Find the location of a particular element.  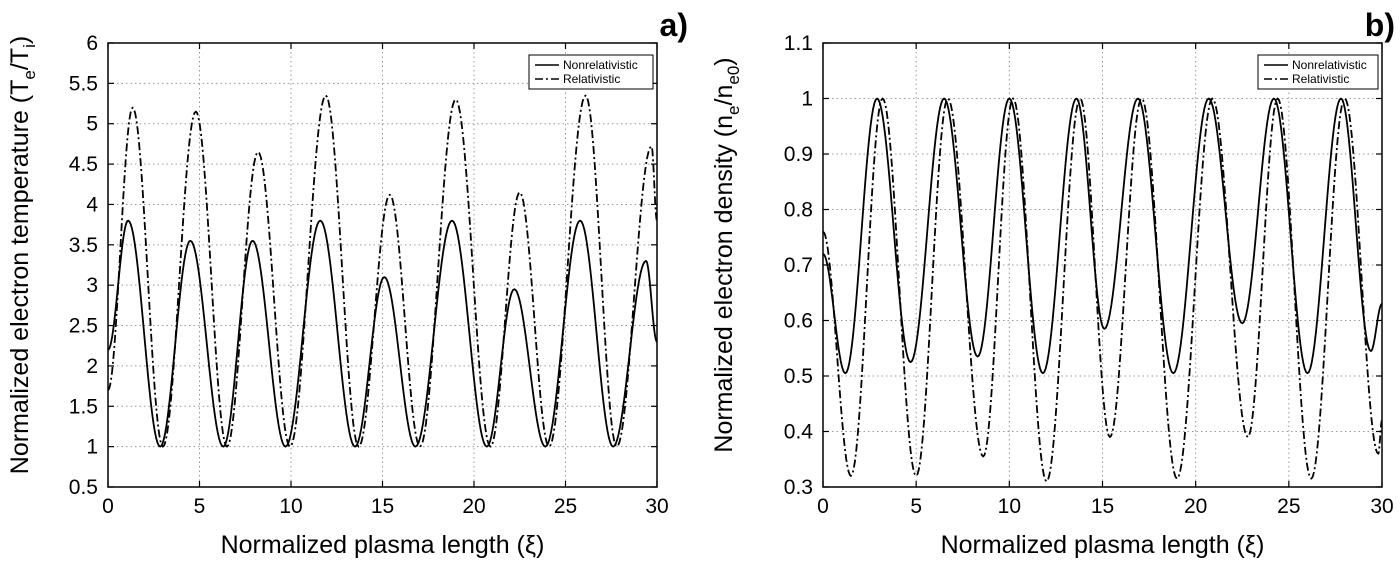

y-label-sub1-b: e is located at coordinates (733, 109).